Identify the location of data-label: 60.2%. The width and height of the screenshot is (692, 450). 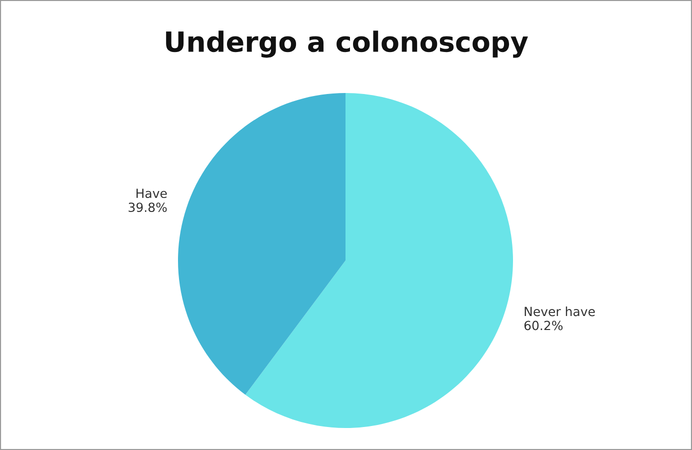
(543, 325).